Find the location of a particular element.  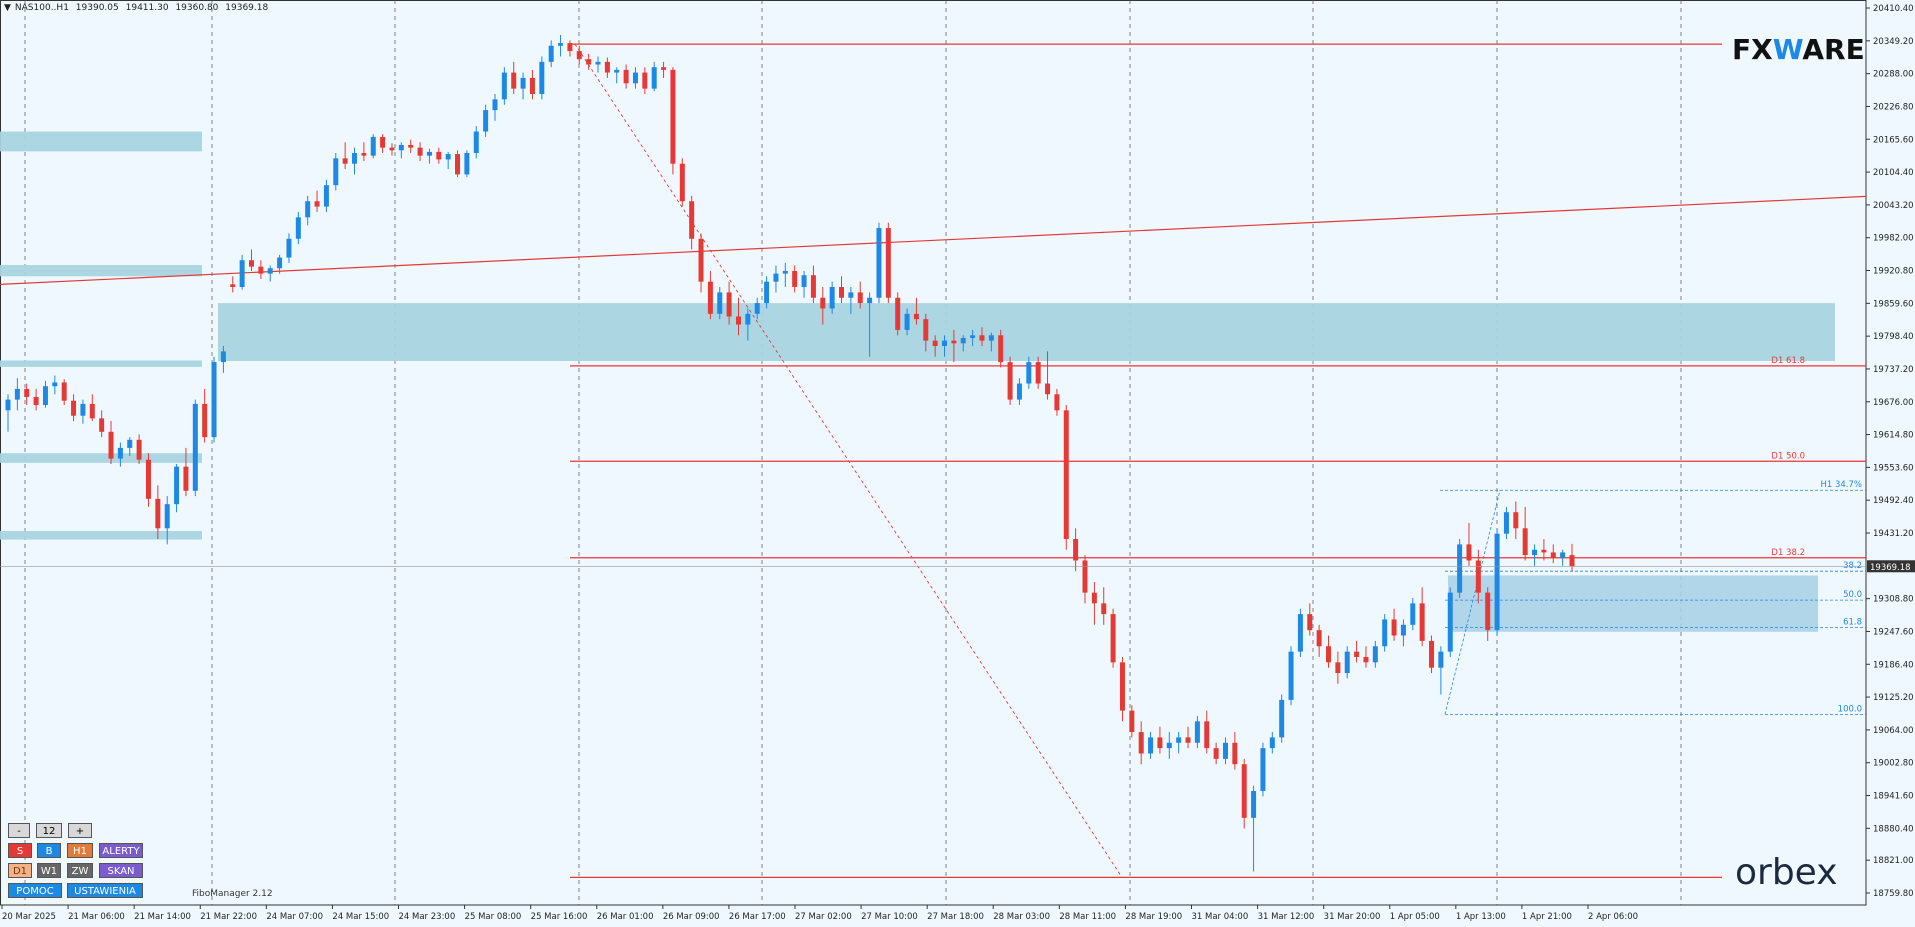

y-tick-label: 20104.40 is located at coordinates (1893, 173).